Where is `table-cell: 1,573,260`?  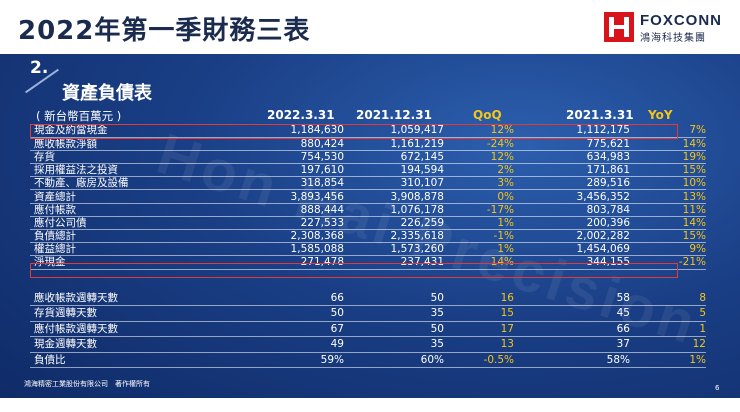
table-cell: 1,573,260 is located at coordinates (394, 249).